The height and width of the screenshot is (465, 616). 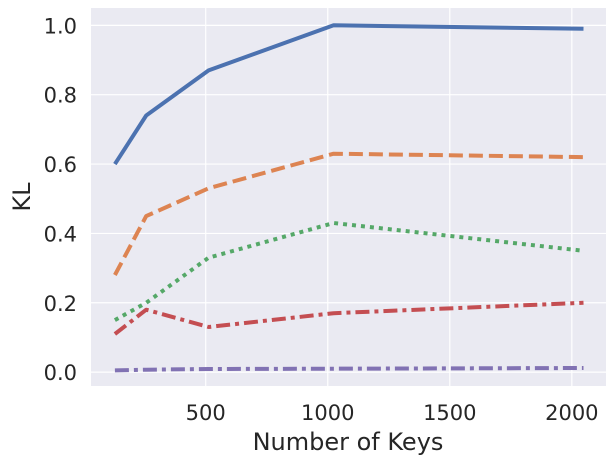 I want to click on y-tick-label: 0.0, so click(x=60, y=373).